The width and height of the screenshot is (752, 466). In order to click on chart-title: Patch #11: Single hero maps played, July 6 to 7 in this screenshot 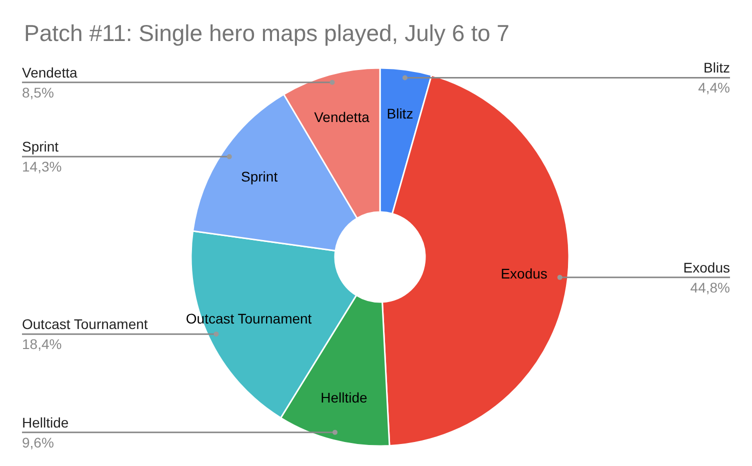, I will do `click(267, 33)`.